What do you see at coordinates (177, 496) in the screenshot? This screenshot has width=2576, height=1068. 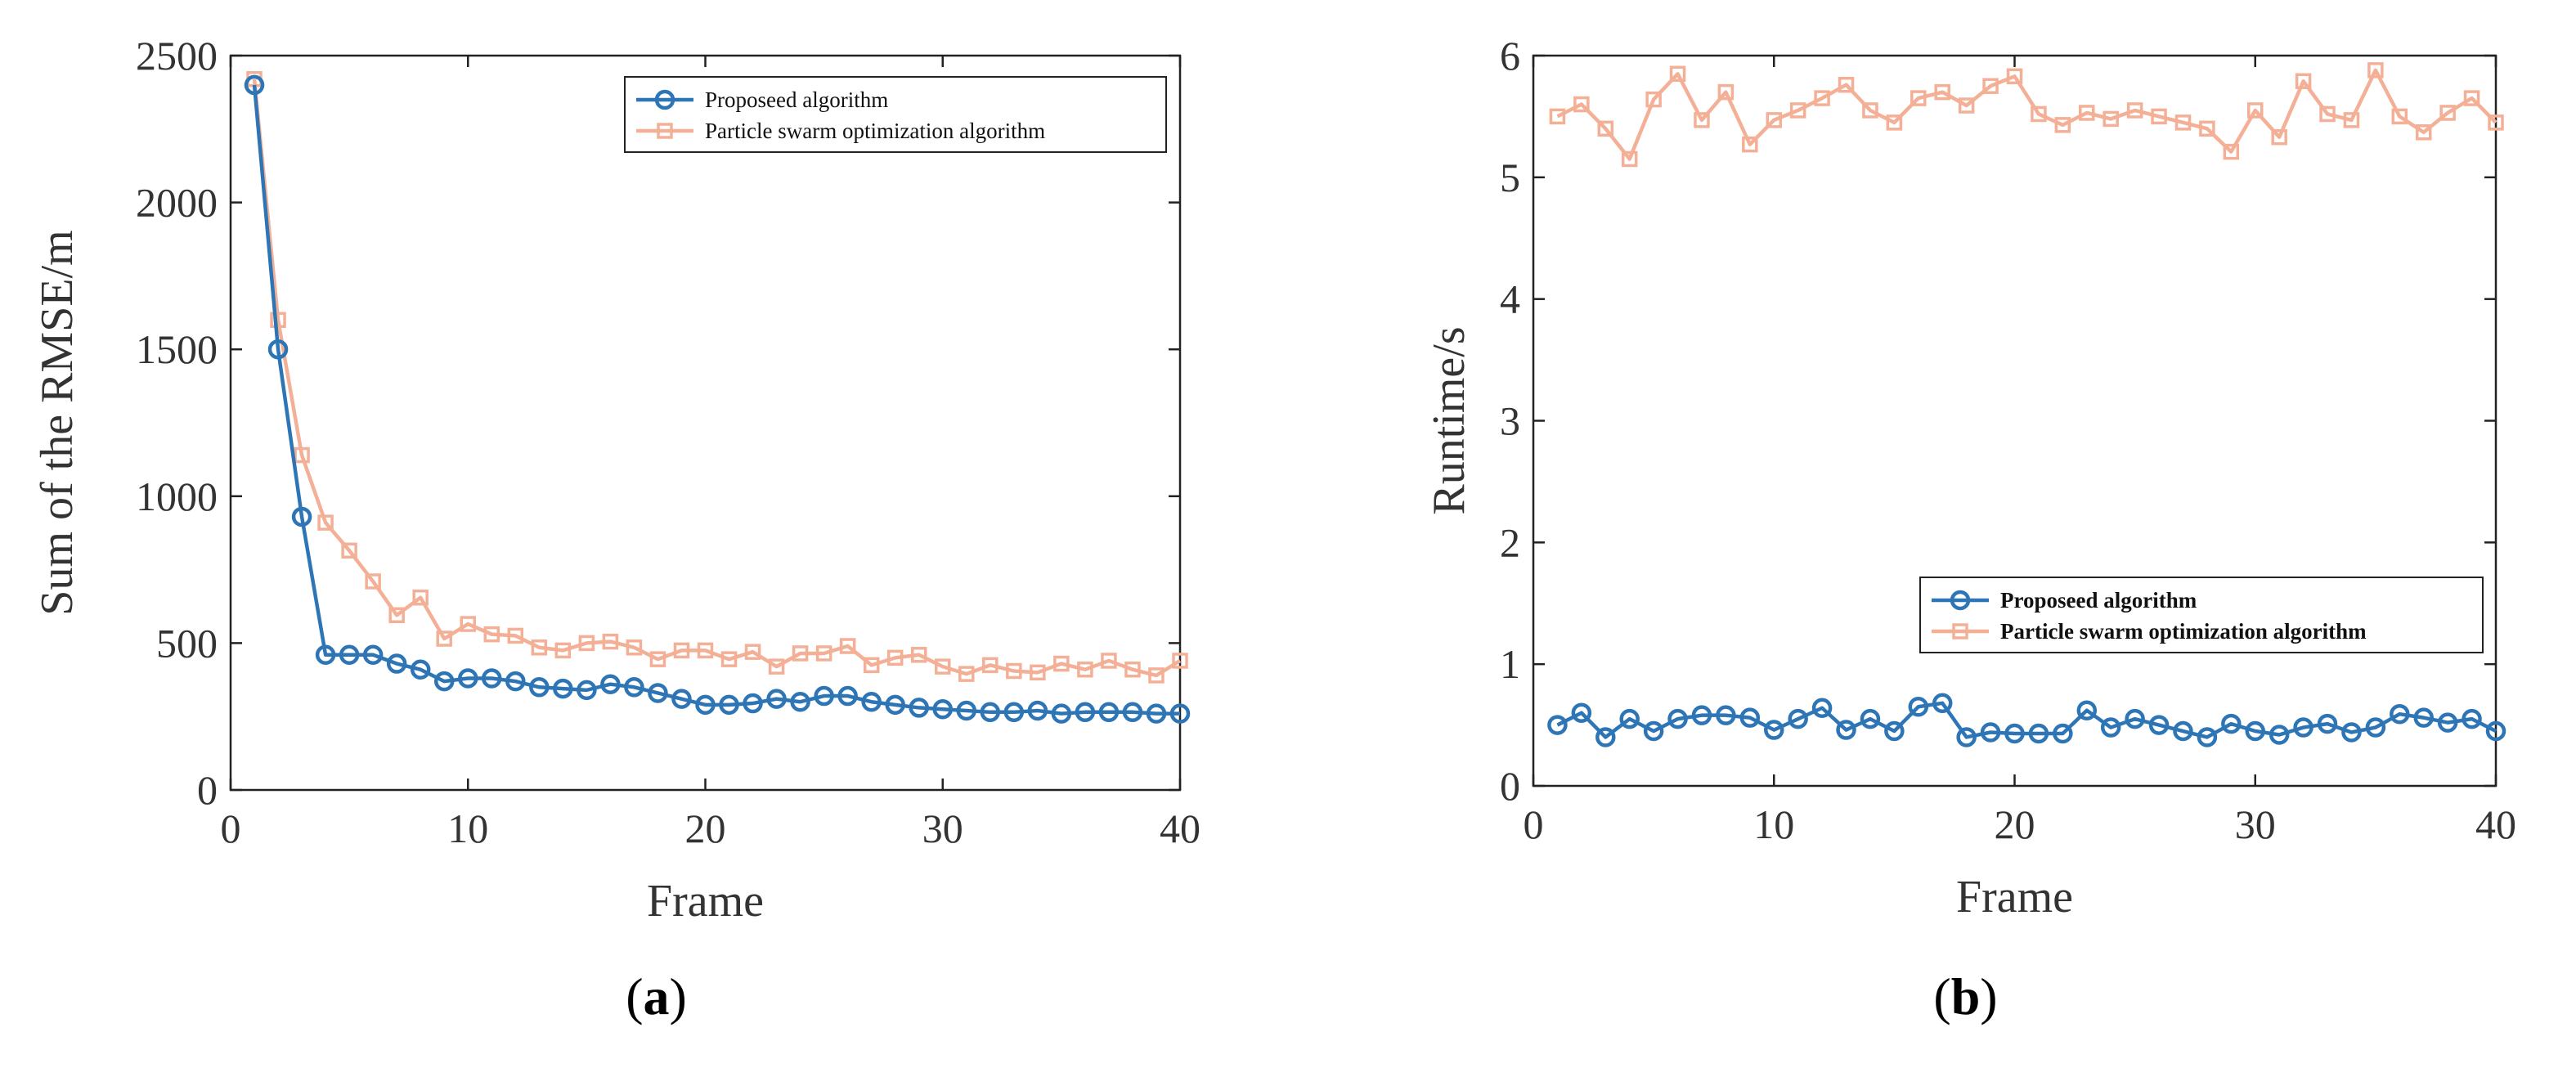 I see `y-tick-label: 1000` at bounding box center [177, 496].